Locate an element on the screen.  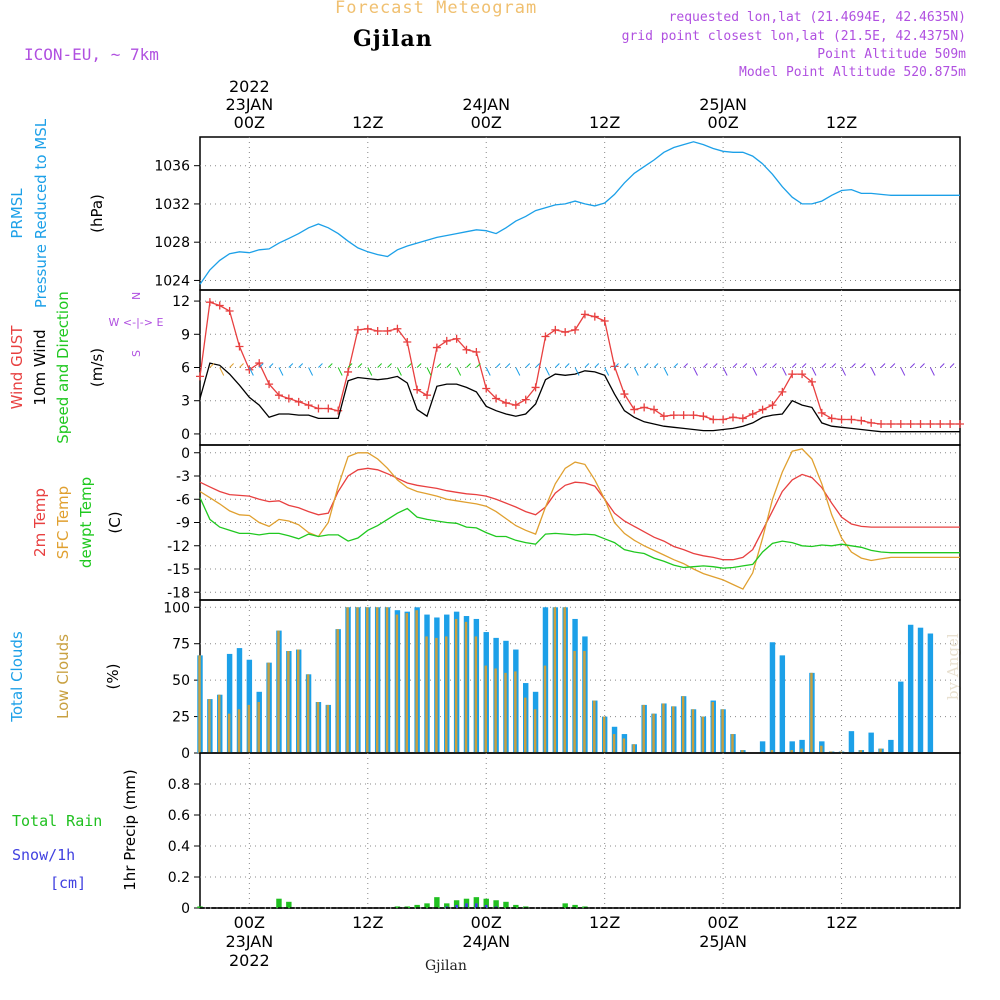
y-tick-label-clouds: 50 is located at coordinates (181, 681).